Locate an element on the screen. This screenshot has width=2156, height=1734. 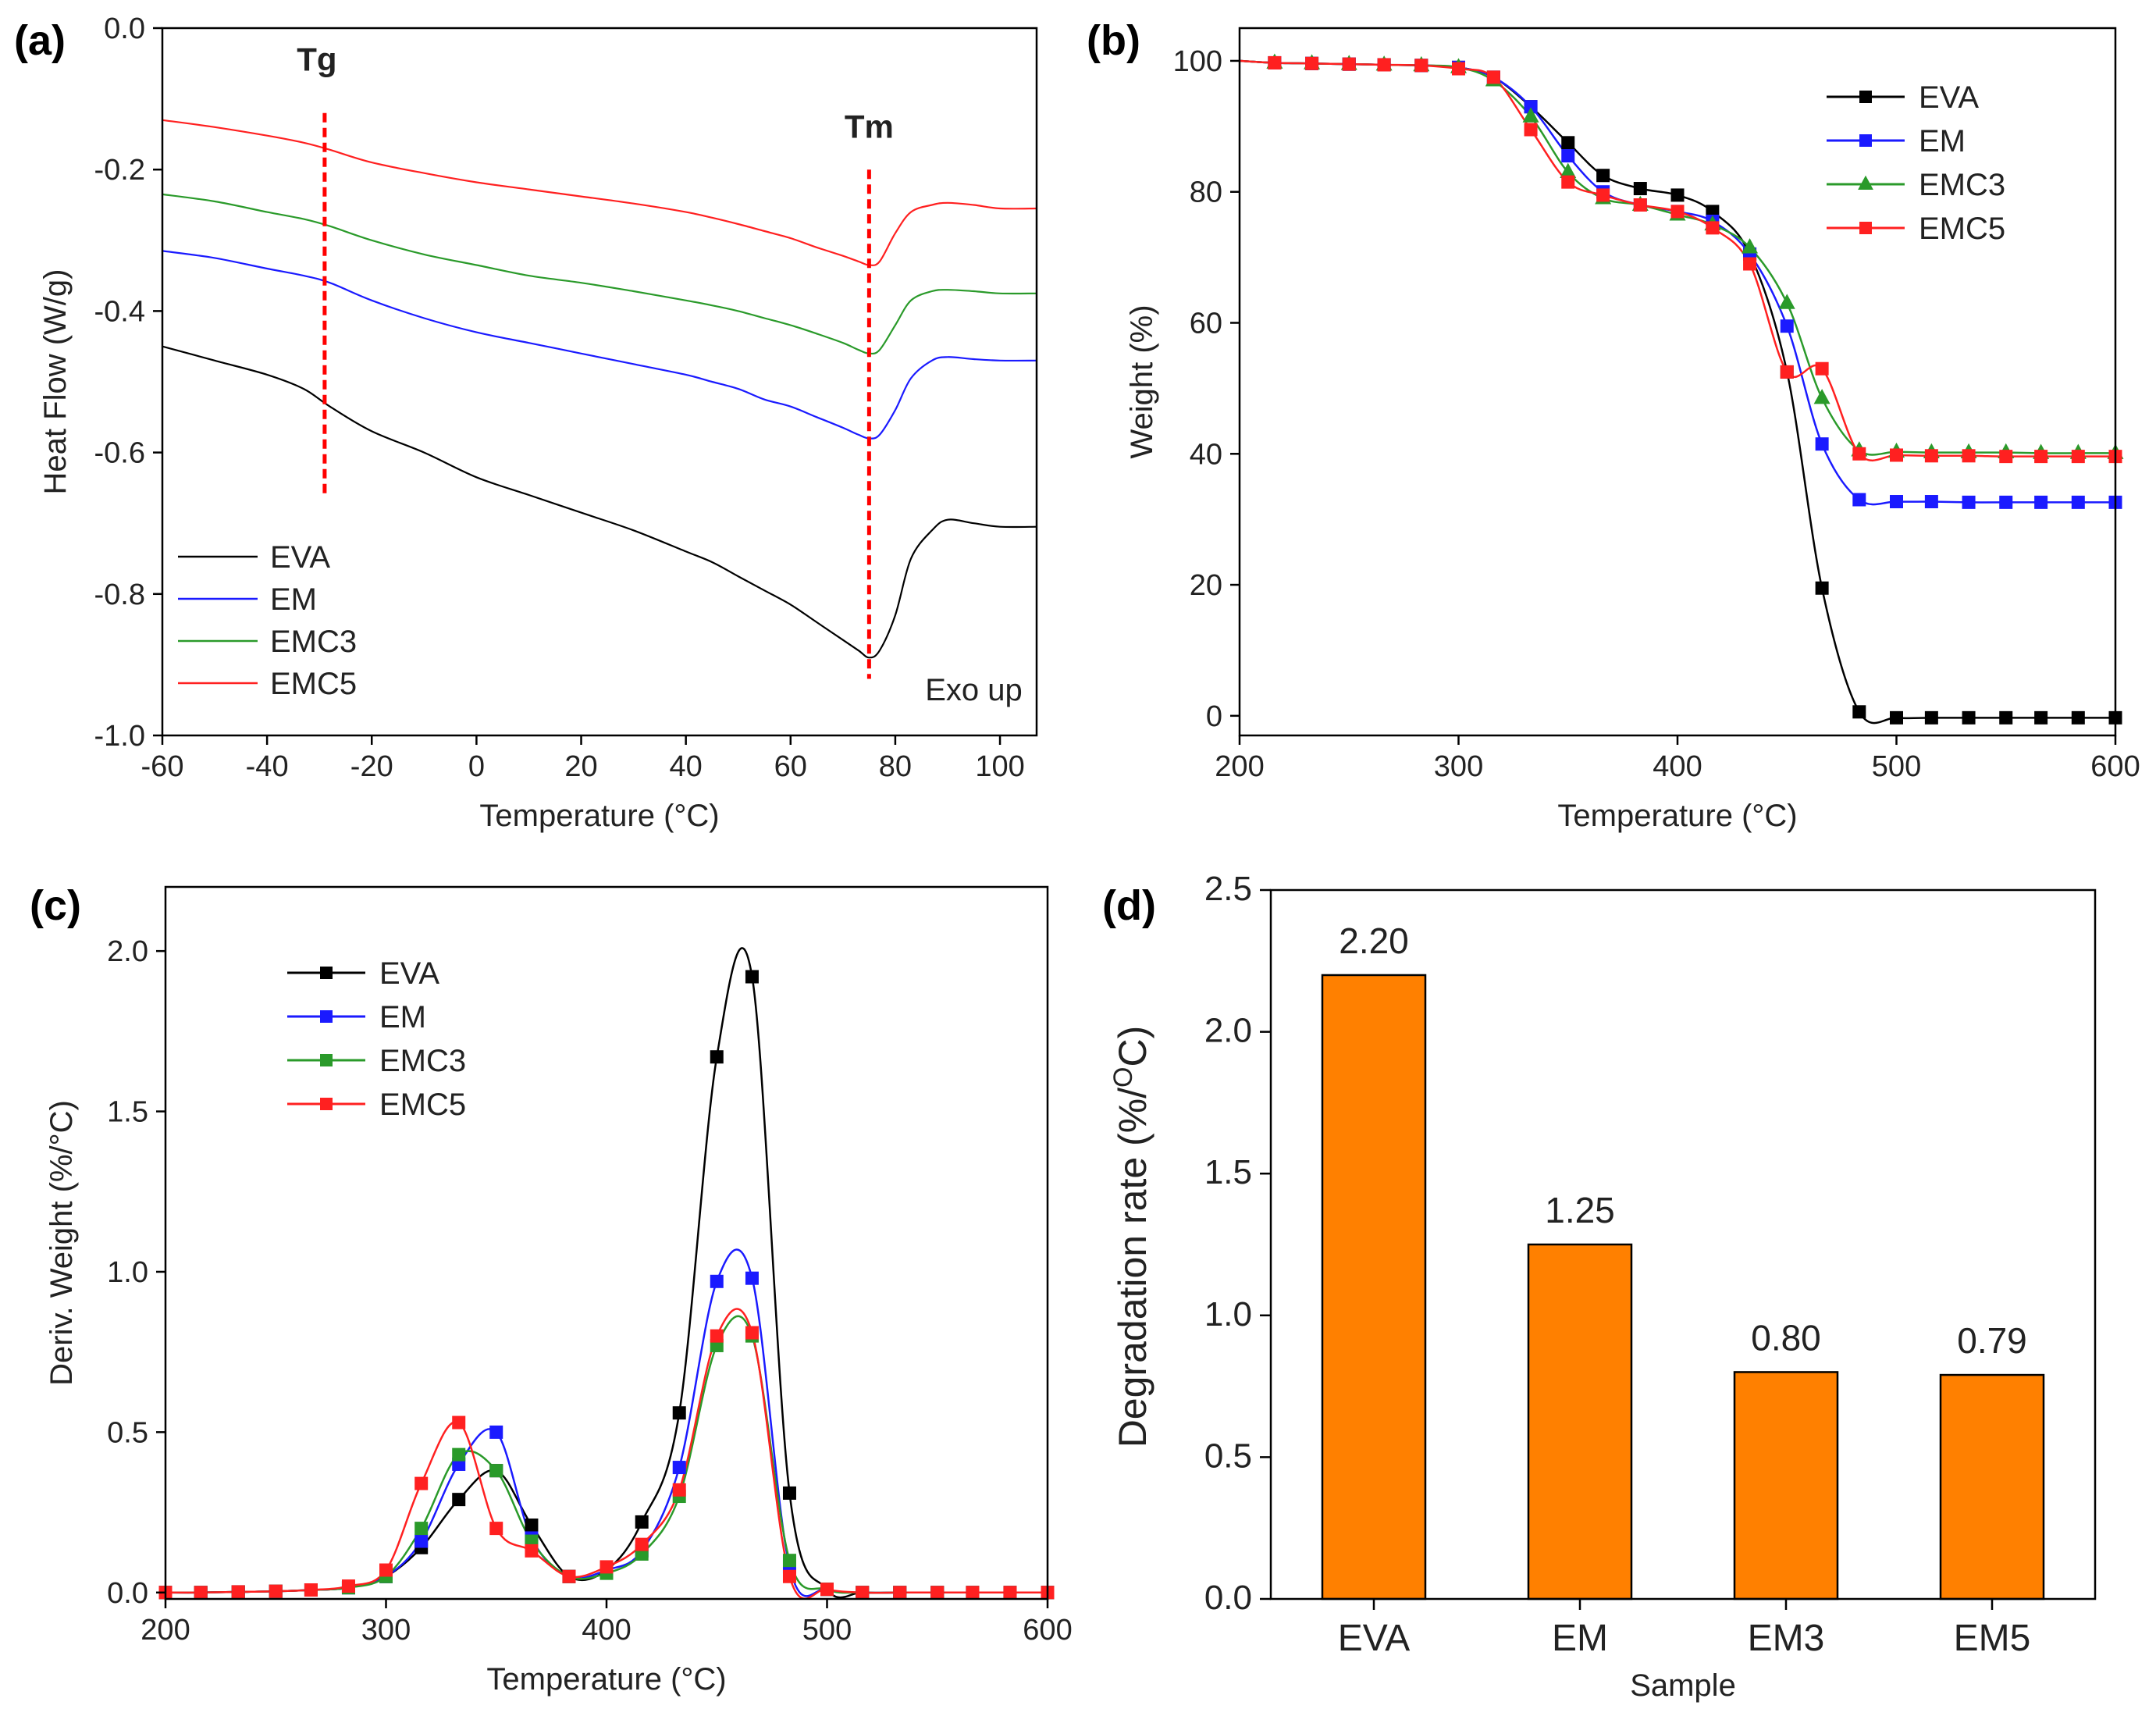
y-axis-title-part: C) is located at coordinates (1132, 1046).